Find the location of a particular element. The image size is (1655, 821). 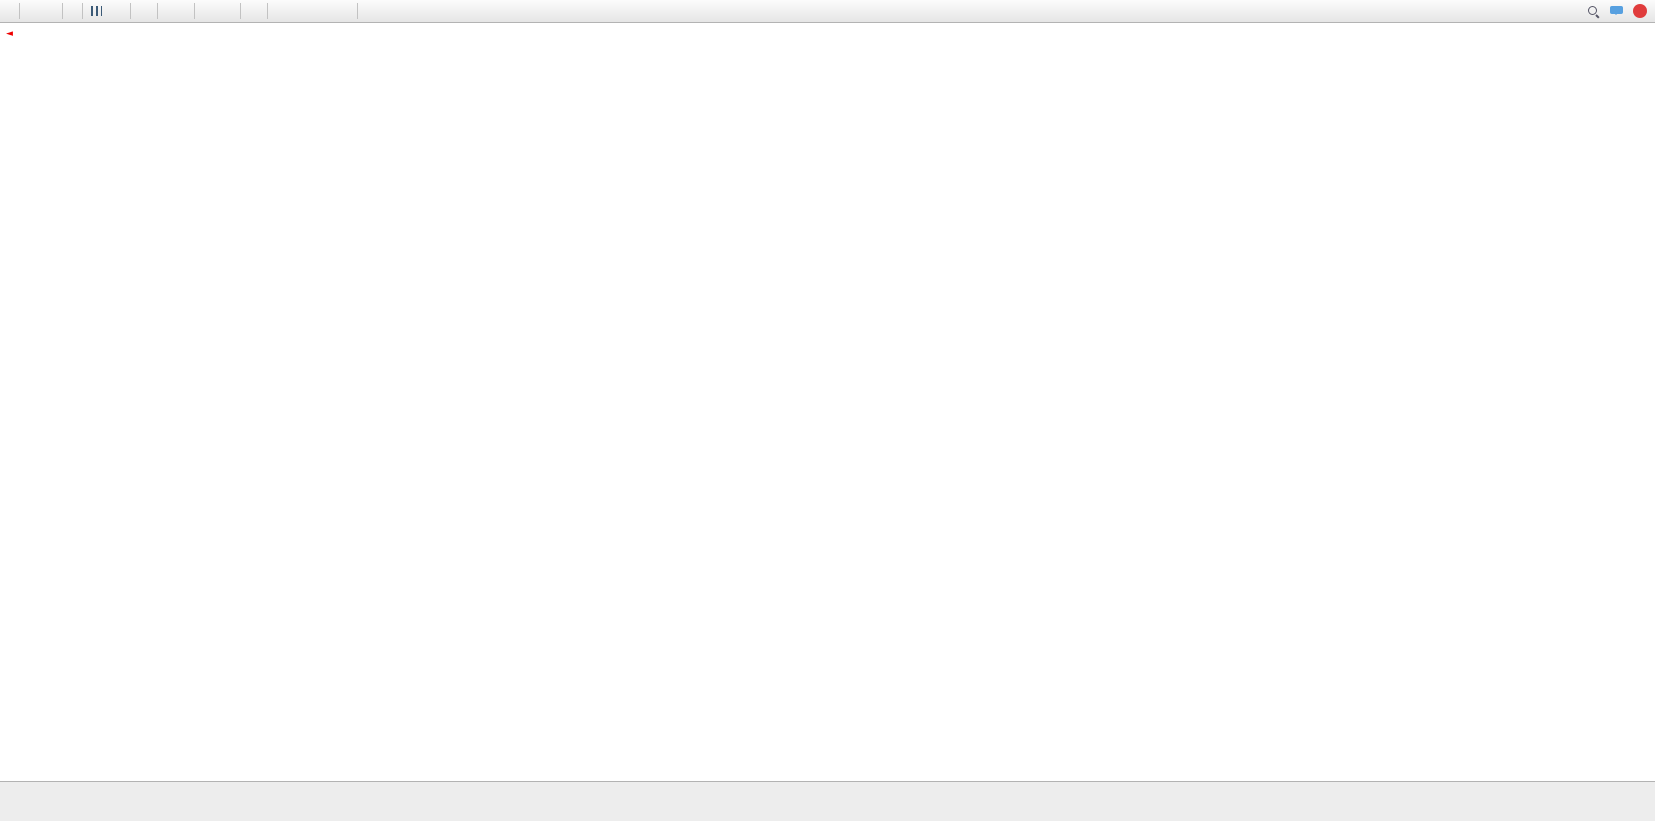

horizontal-line-button is located at coordinates (286, 11).